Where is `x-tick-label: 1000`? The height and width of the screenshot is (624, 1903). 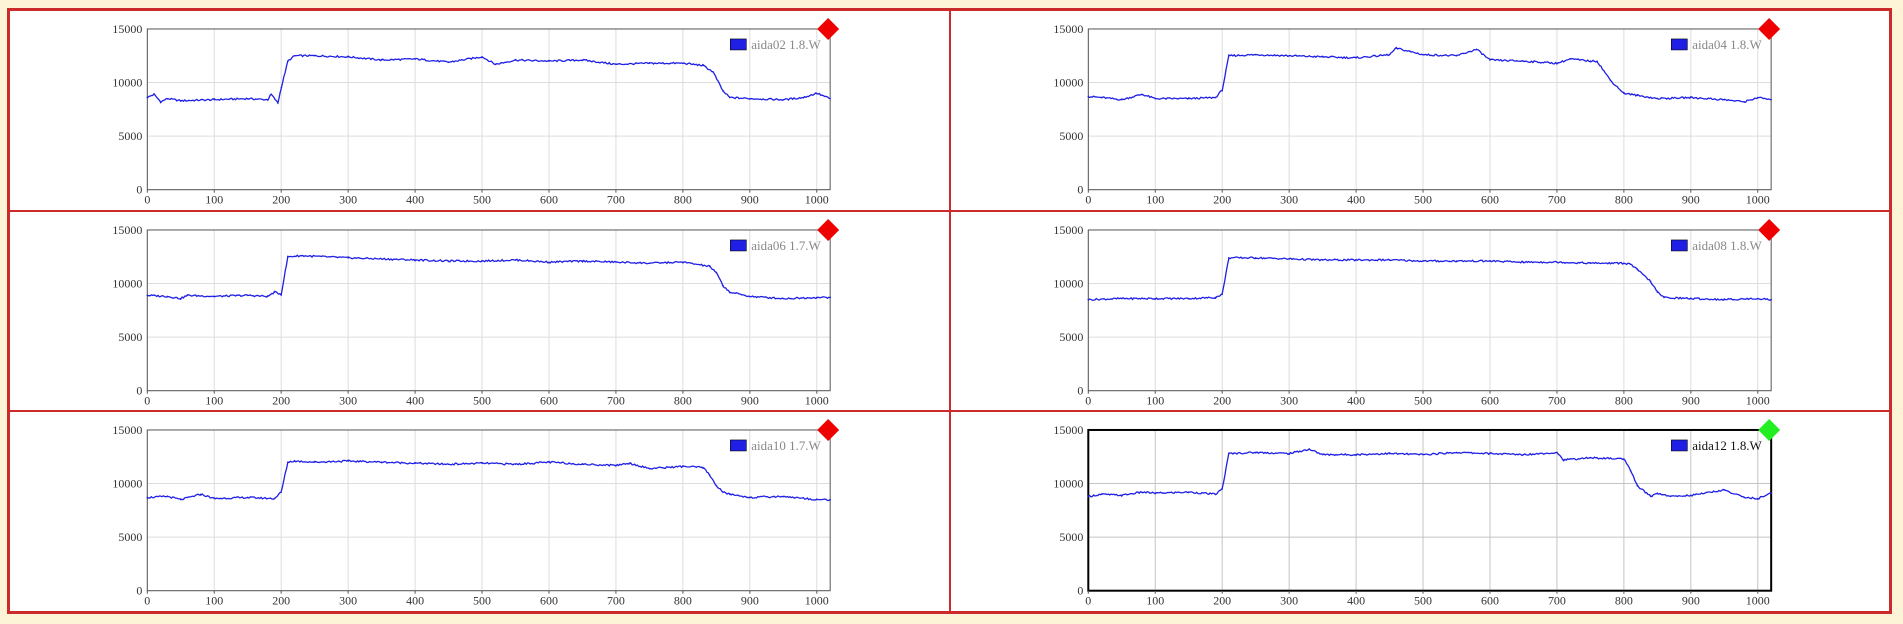 x-tick-label: 1000 is located at coordinates (1757, 200).